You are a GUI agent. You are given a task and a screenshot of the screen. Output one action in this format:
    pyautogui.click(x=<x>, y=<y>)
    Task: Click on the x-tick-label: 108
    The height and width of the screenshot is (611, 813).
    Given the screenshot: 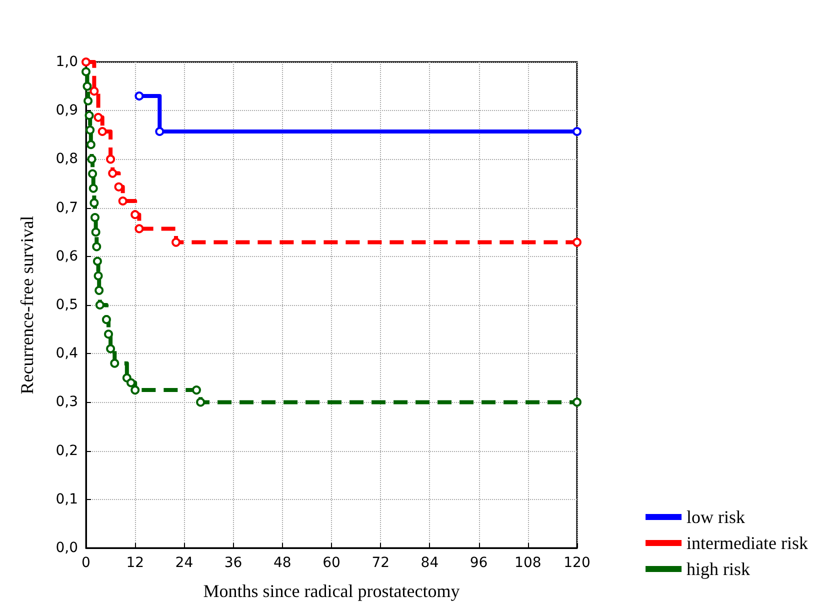 What is the action you would take?
    pyautogui.click(x=528, y=563)
    